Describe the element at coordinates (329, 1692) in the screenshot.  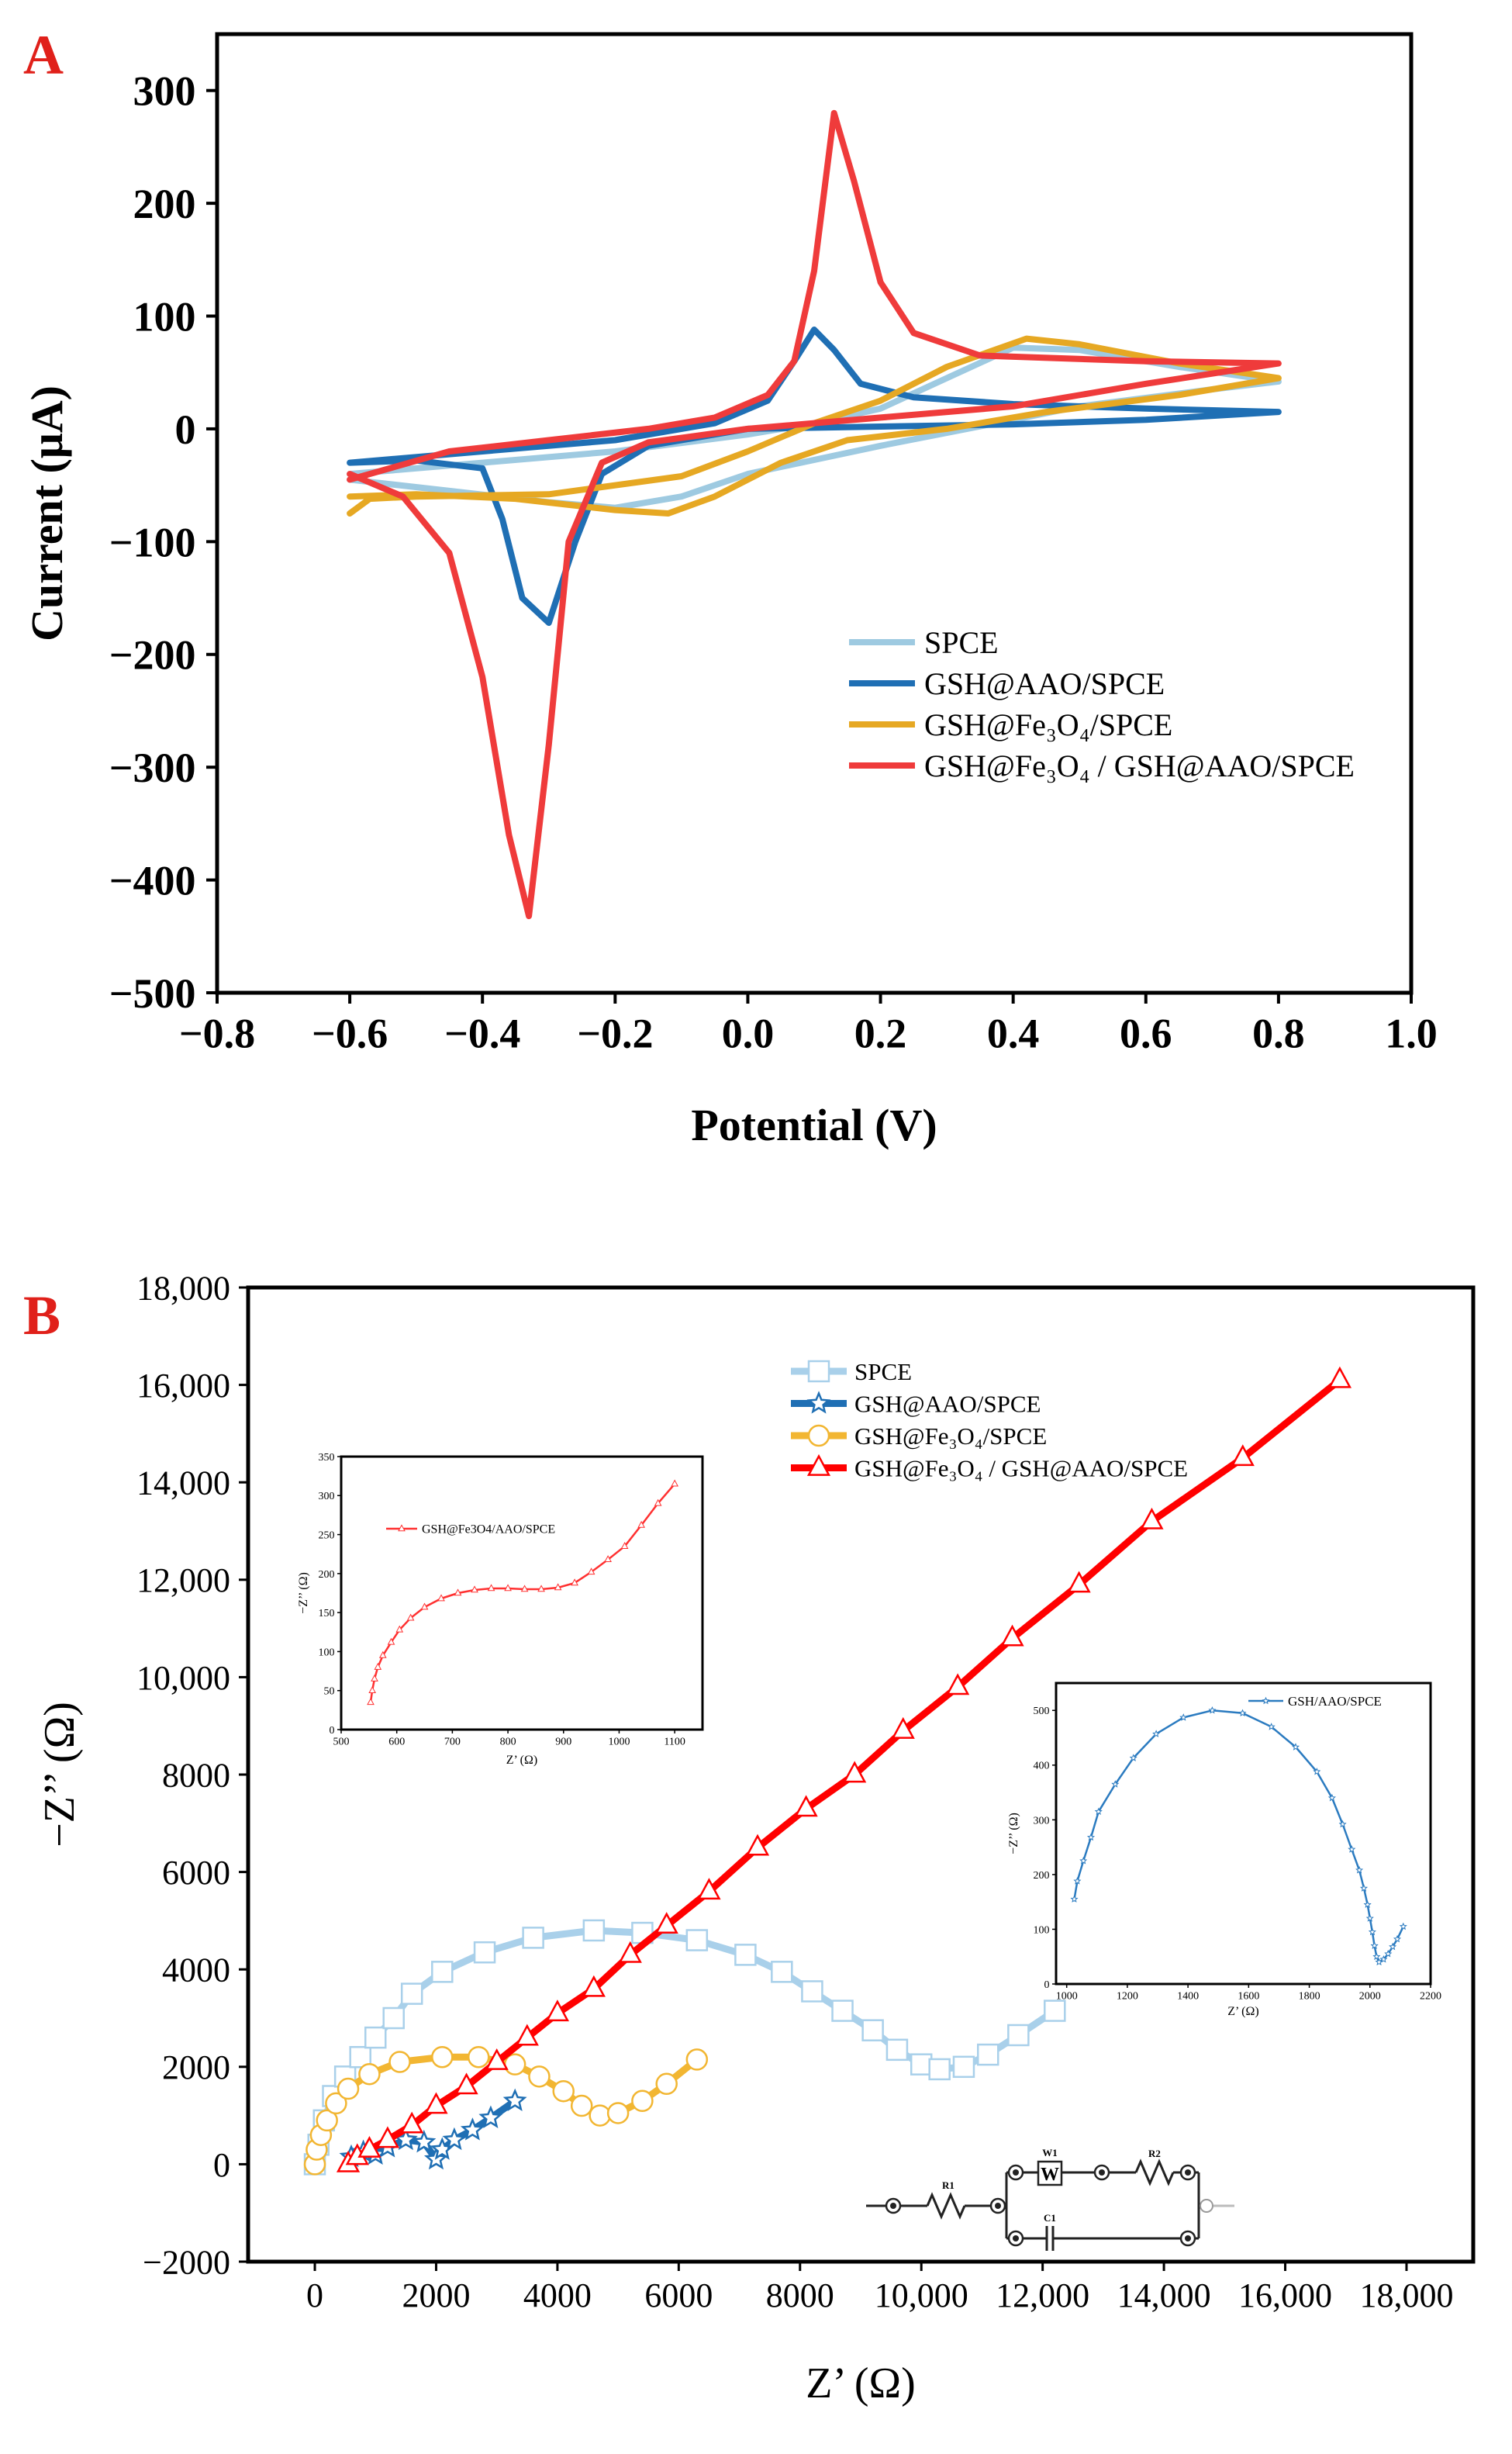
I see `y-tick-label: 50` at that location.